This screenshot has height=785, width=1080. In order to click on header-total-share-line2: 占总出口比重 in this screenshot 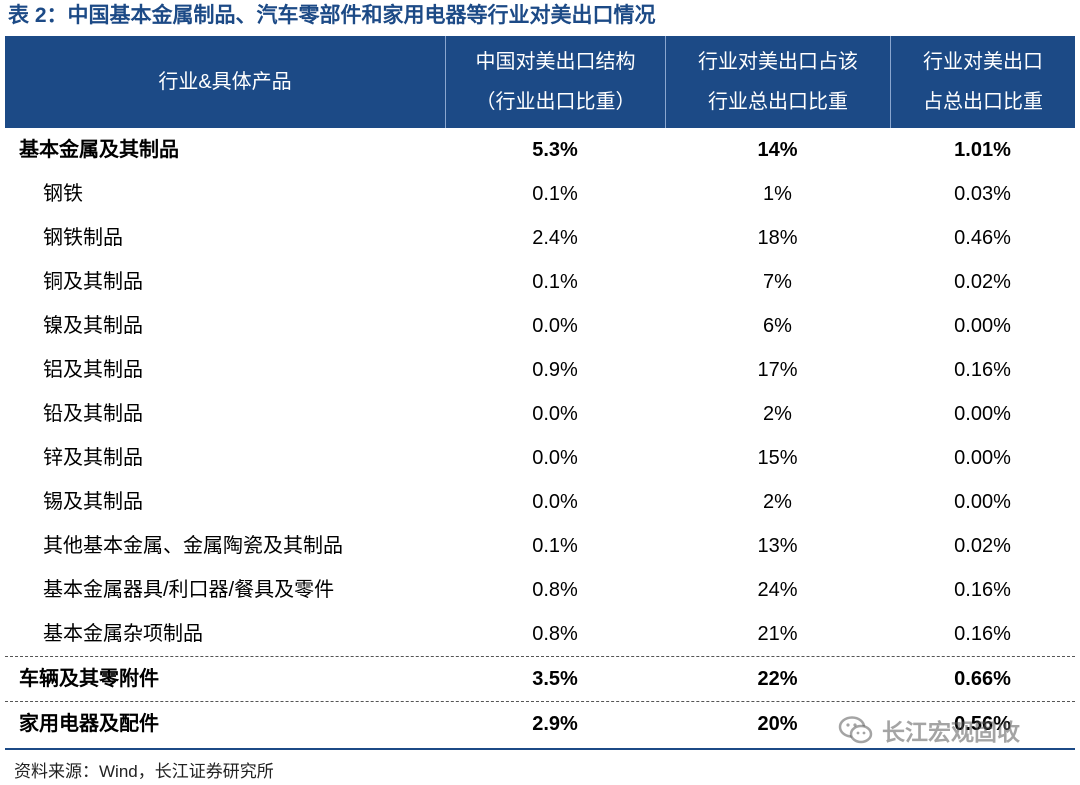, I will do `click(983, 102)`.